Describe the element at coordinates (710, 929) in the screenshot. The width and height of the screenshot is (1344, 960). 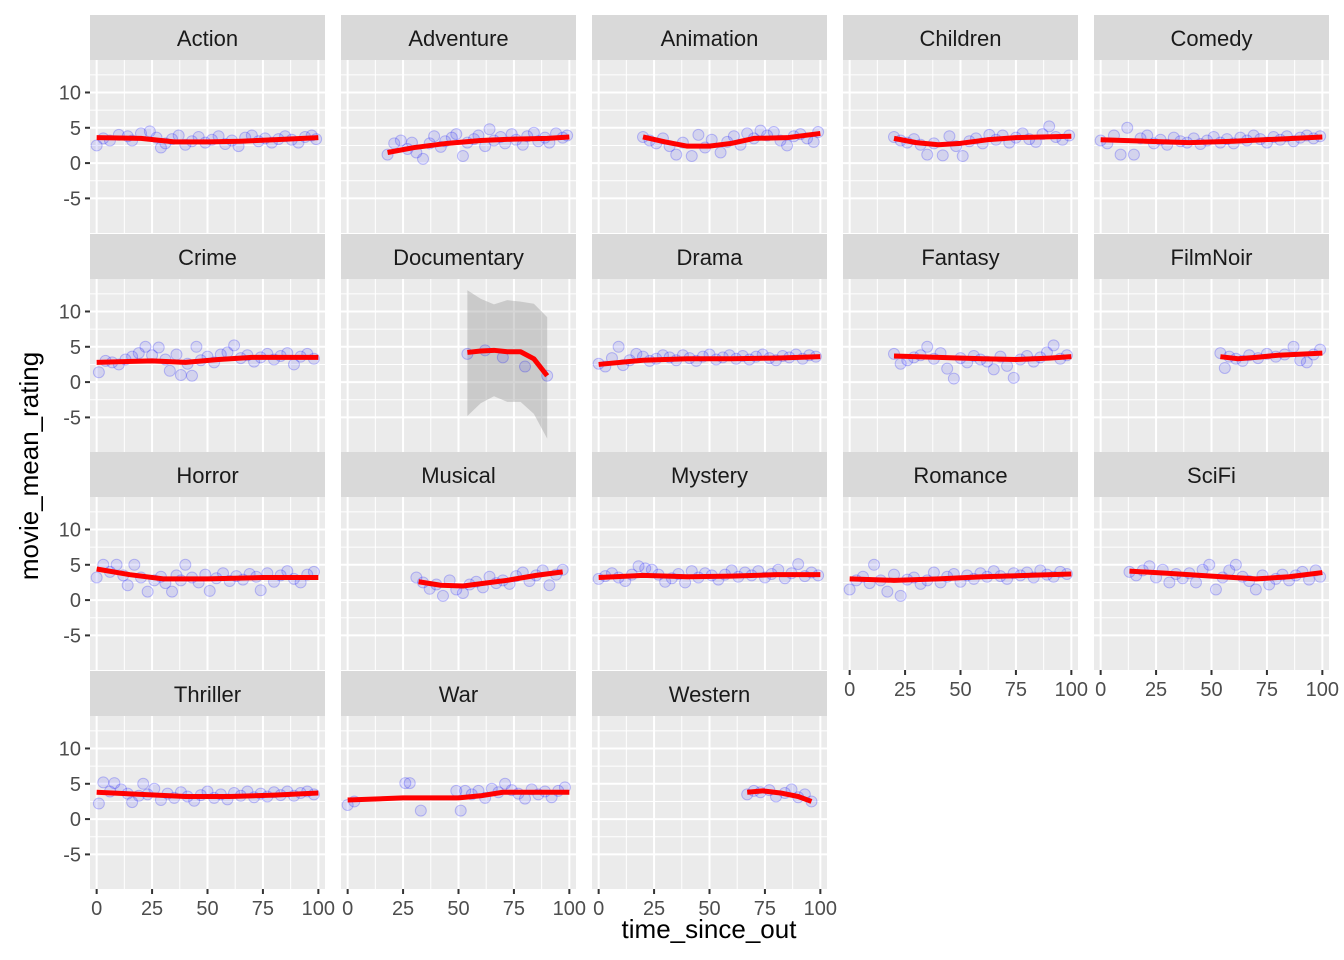
I see `x-axis-title: time_since_out` at that location.